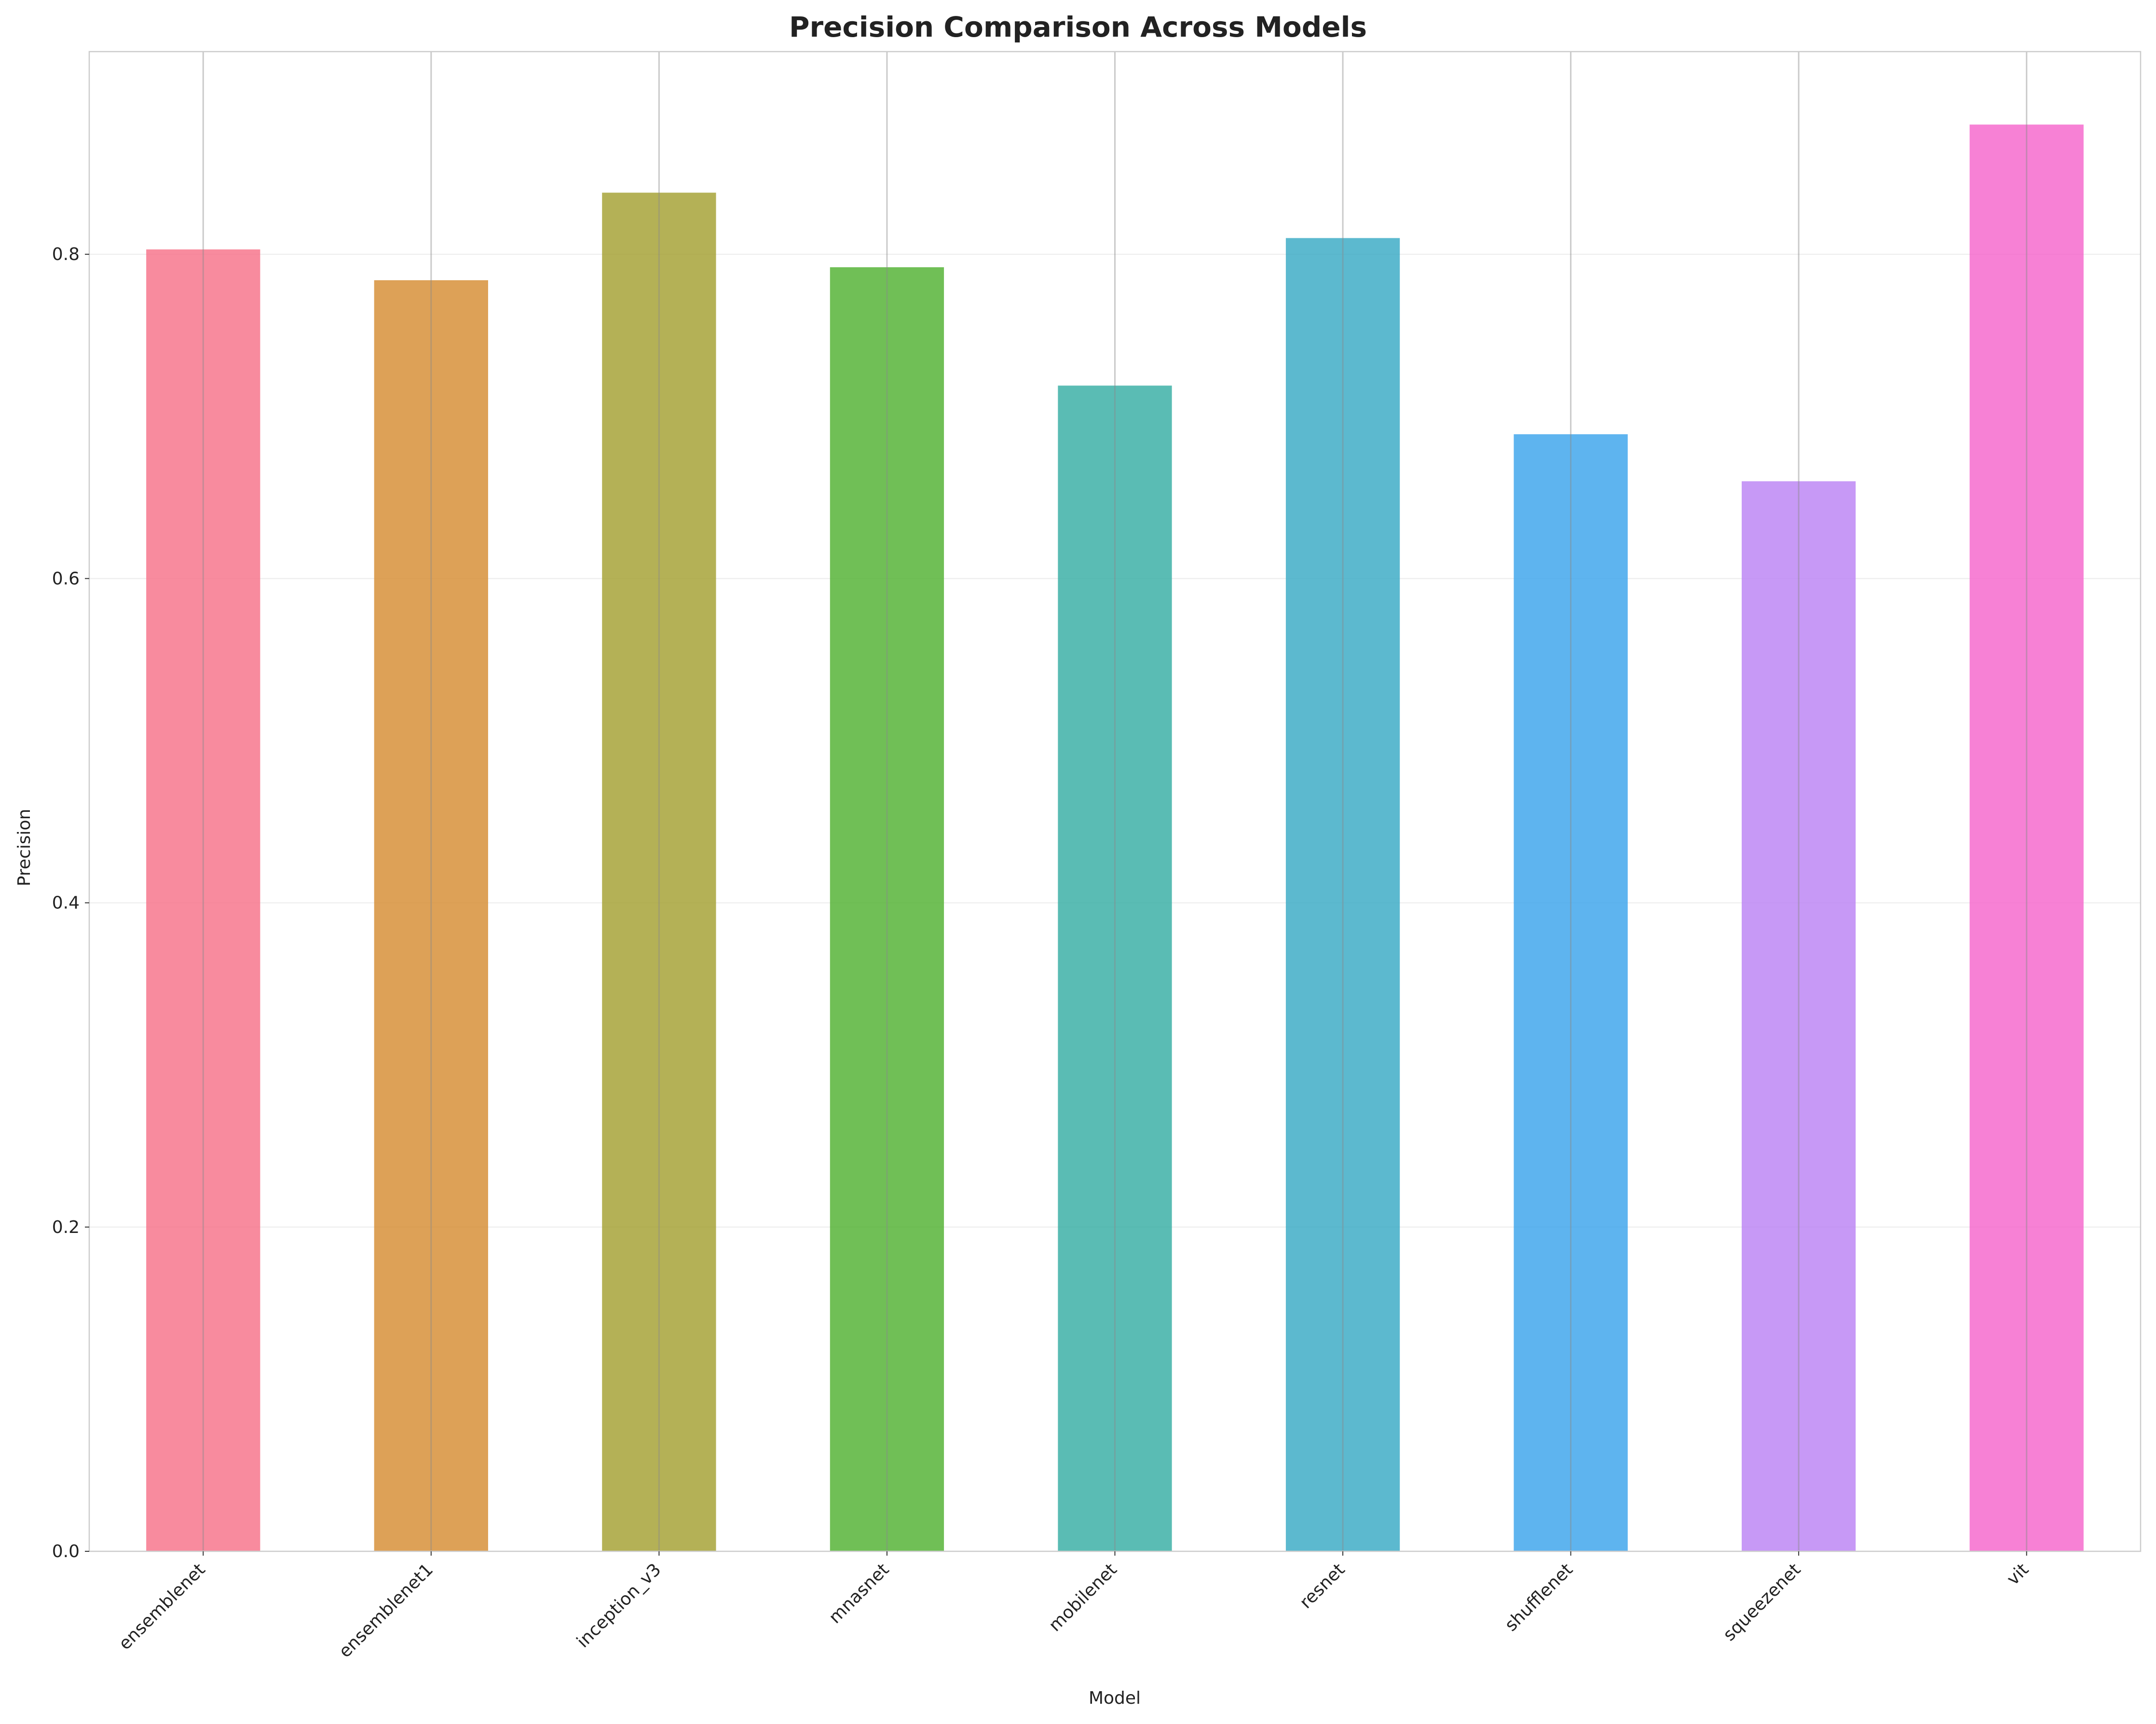 The image size is (2156, 1724). I want to click on chart-title: Precision Comparison Across Models, so click(1078, 27).